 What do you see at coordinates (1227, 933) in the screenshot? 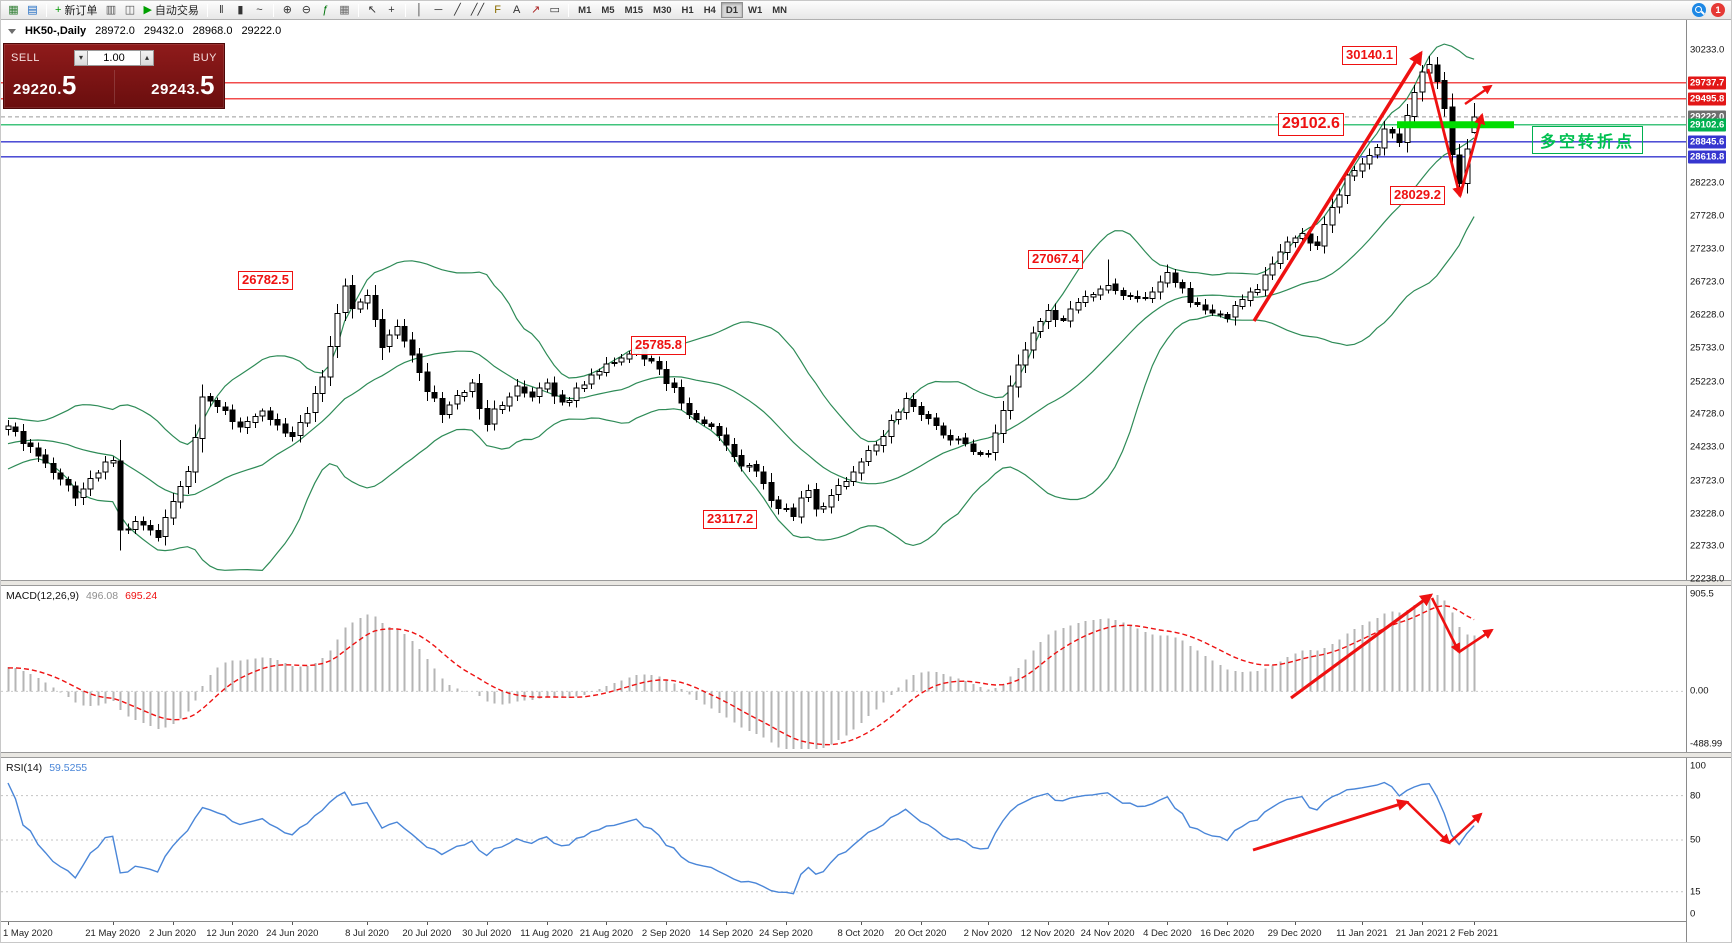
I see `date-label: 16 Dec 2020` at bounding box center [1227, 933].